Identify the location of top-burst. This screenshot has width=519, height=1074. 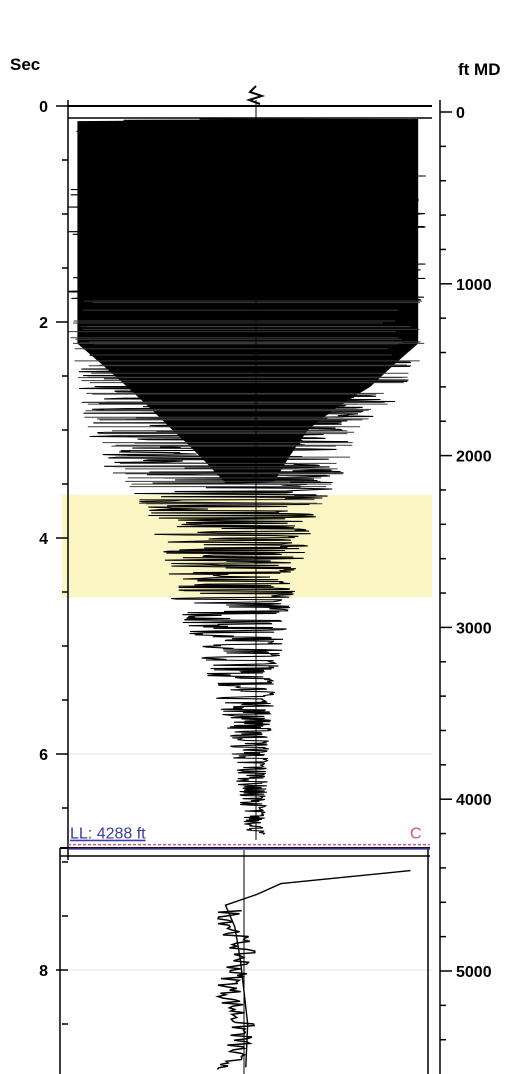
(255, 95).